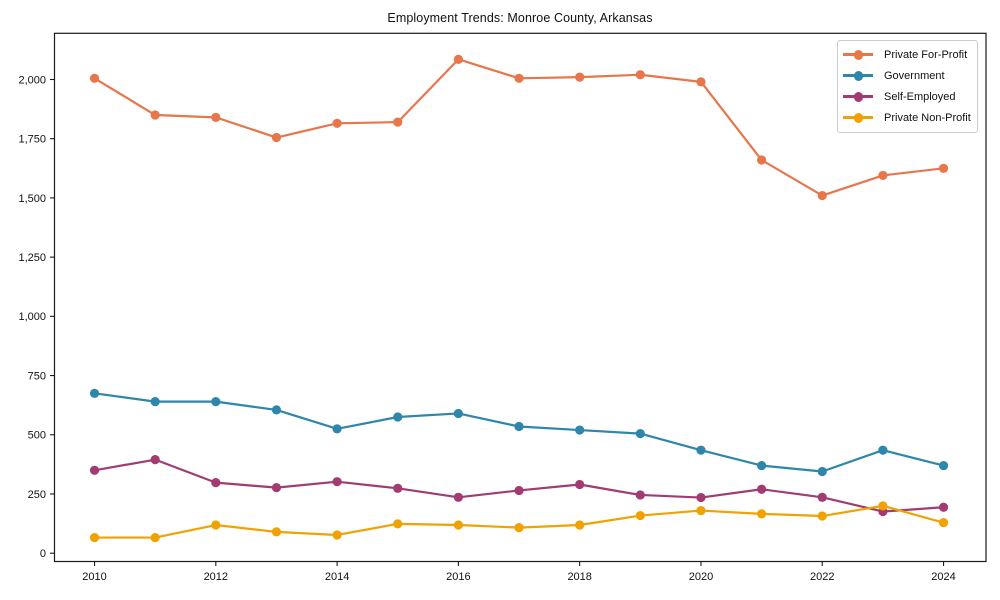 The image size is (1000, 600). What do you see at coordinates (94, 577) in the screenshot?
I see `x-tick-label: 2010` at bounding box center [94, 577].